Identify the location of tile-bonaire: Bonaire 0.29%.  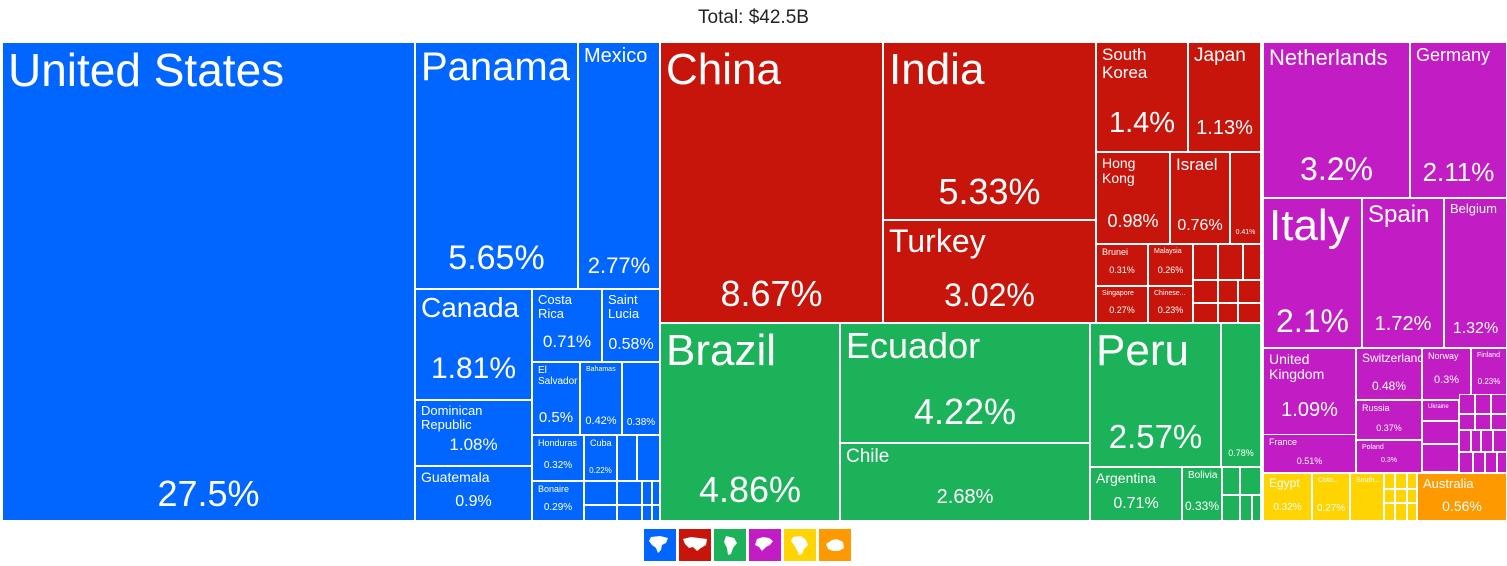
(558, 501).